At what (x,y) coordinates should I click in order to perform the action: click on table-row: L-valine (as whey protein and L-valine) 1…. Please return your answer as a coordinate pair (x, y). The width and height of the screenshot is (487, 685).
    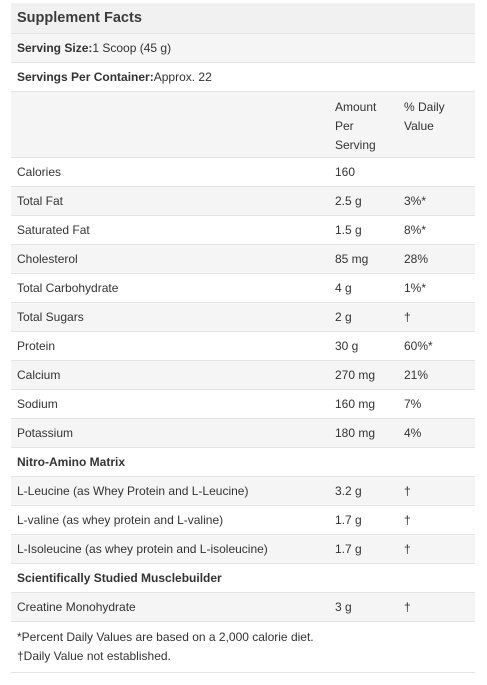
    Looking at the image, I should click on (243, 520).